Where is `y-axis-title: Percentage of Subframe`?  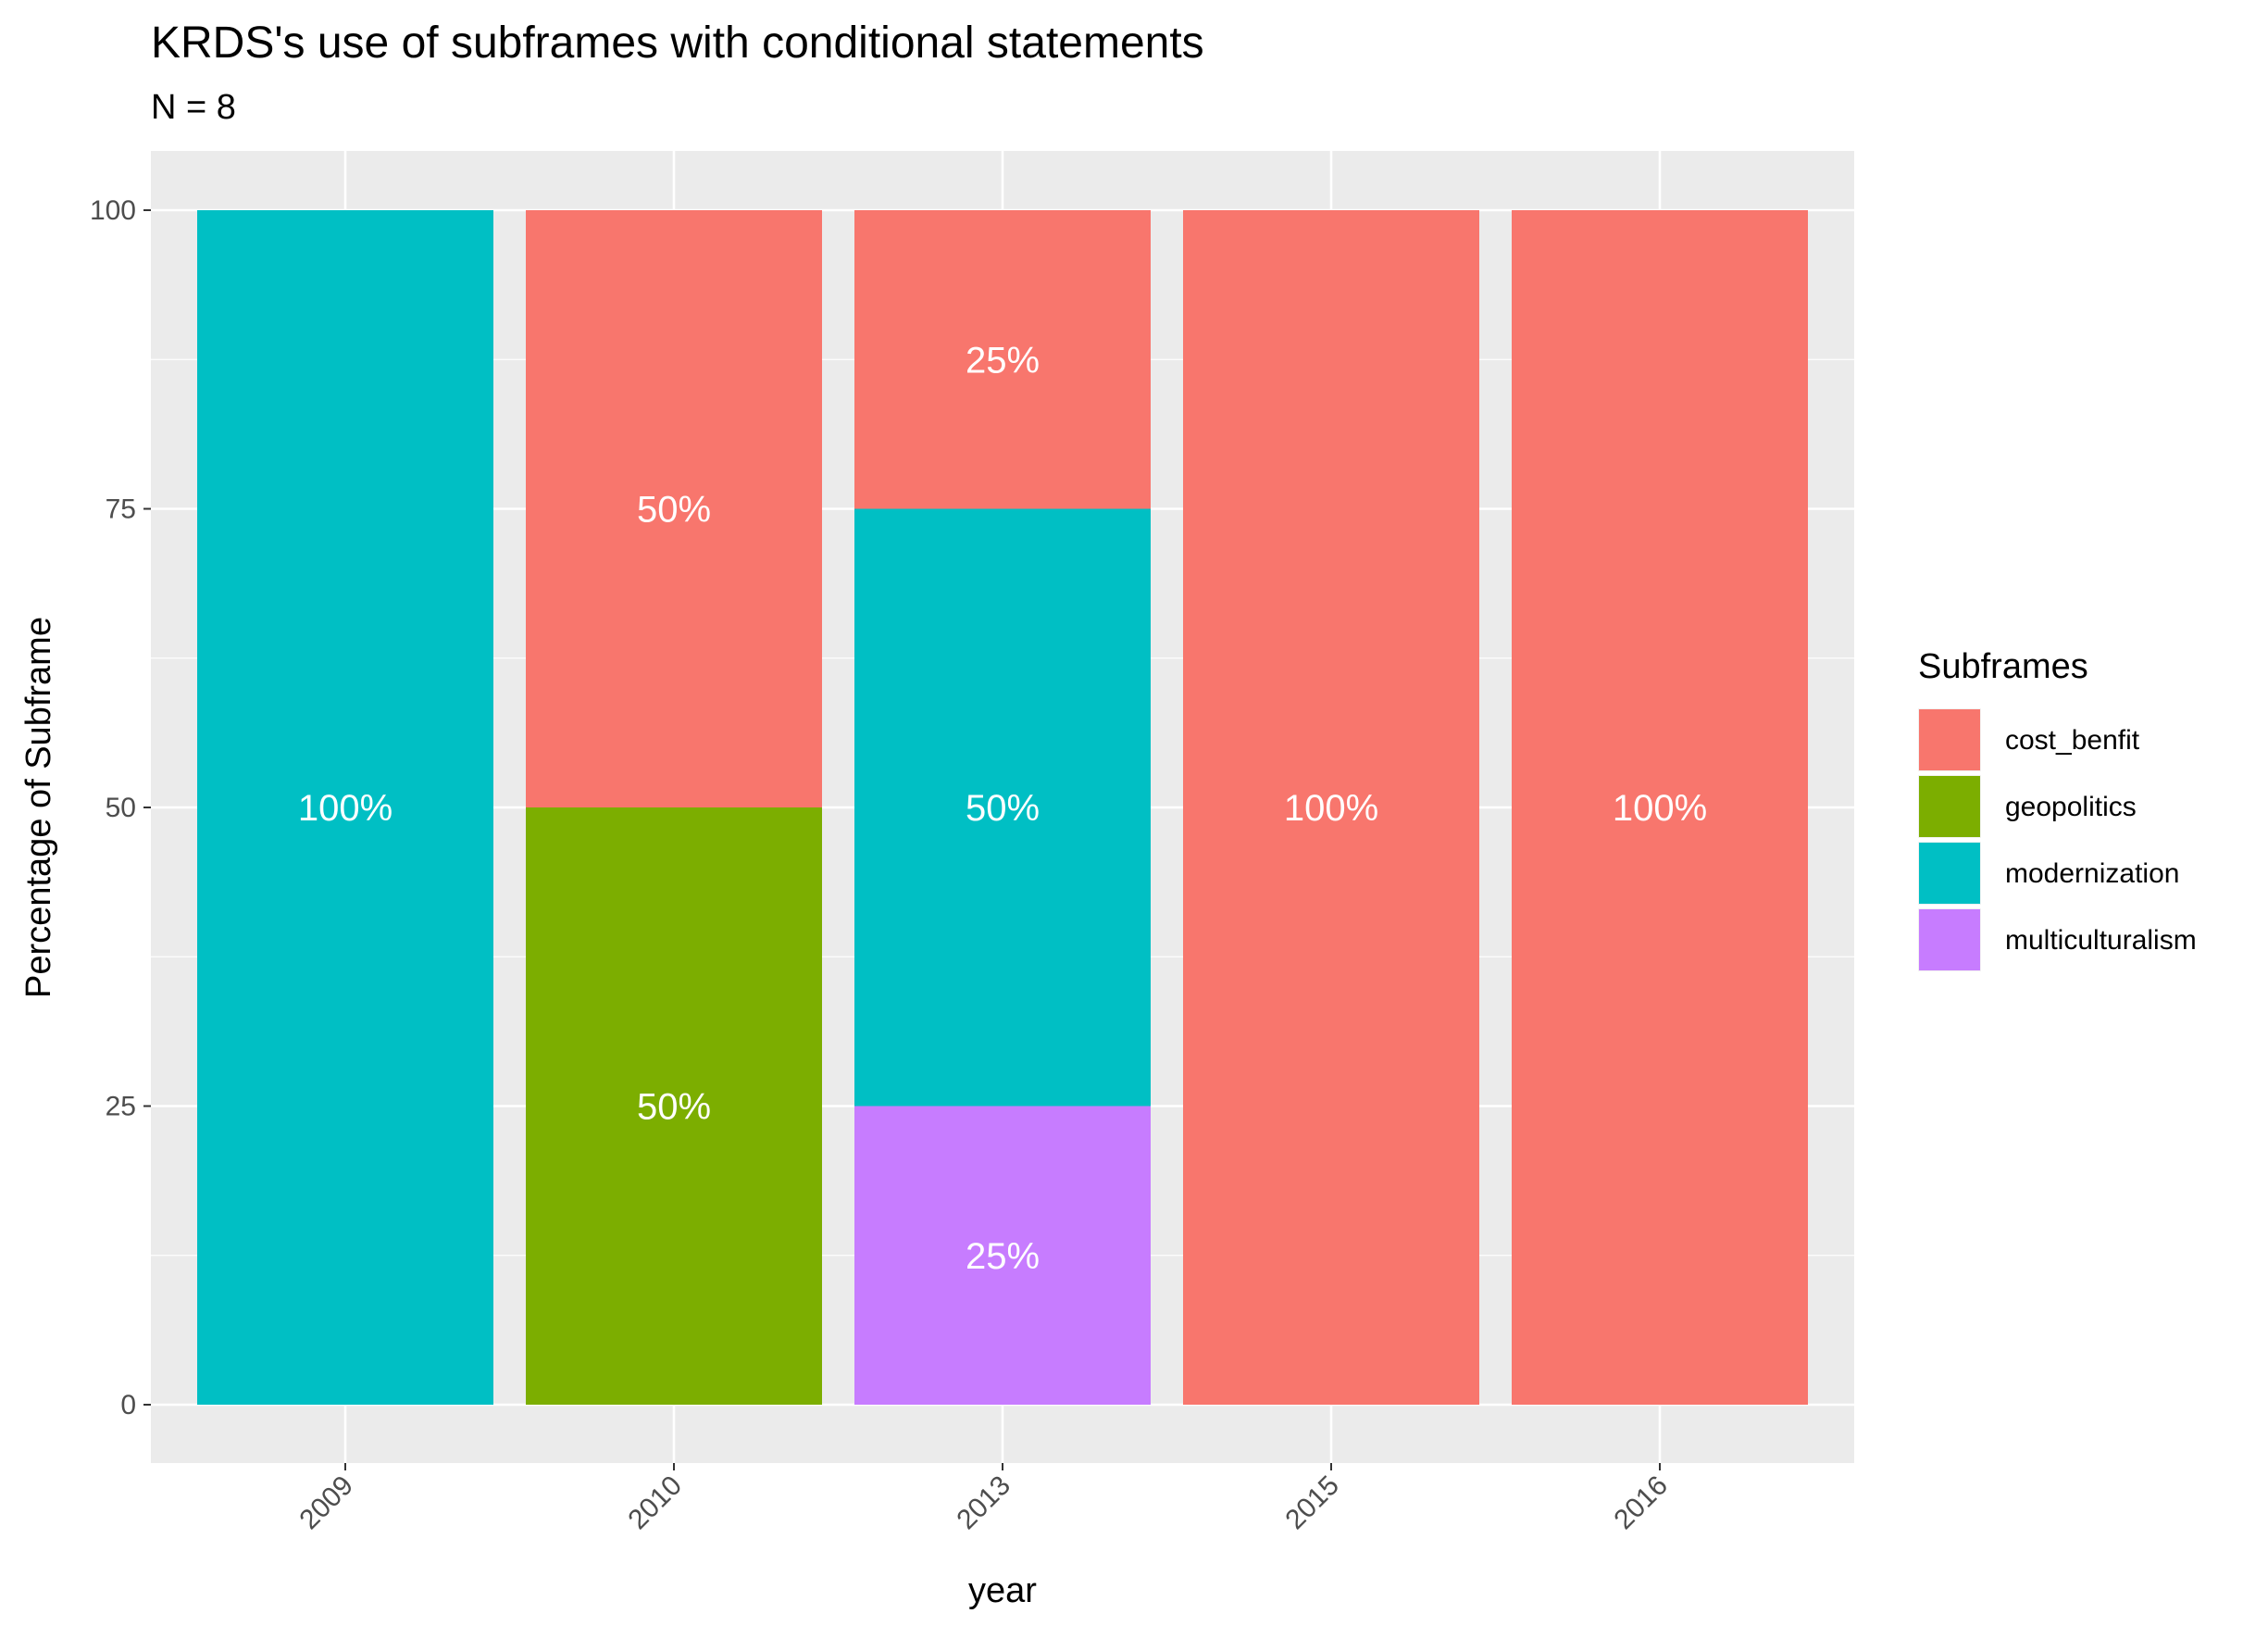 y-axis-title: Percentage of Subframe is located at coordinates (38, 807).